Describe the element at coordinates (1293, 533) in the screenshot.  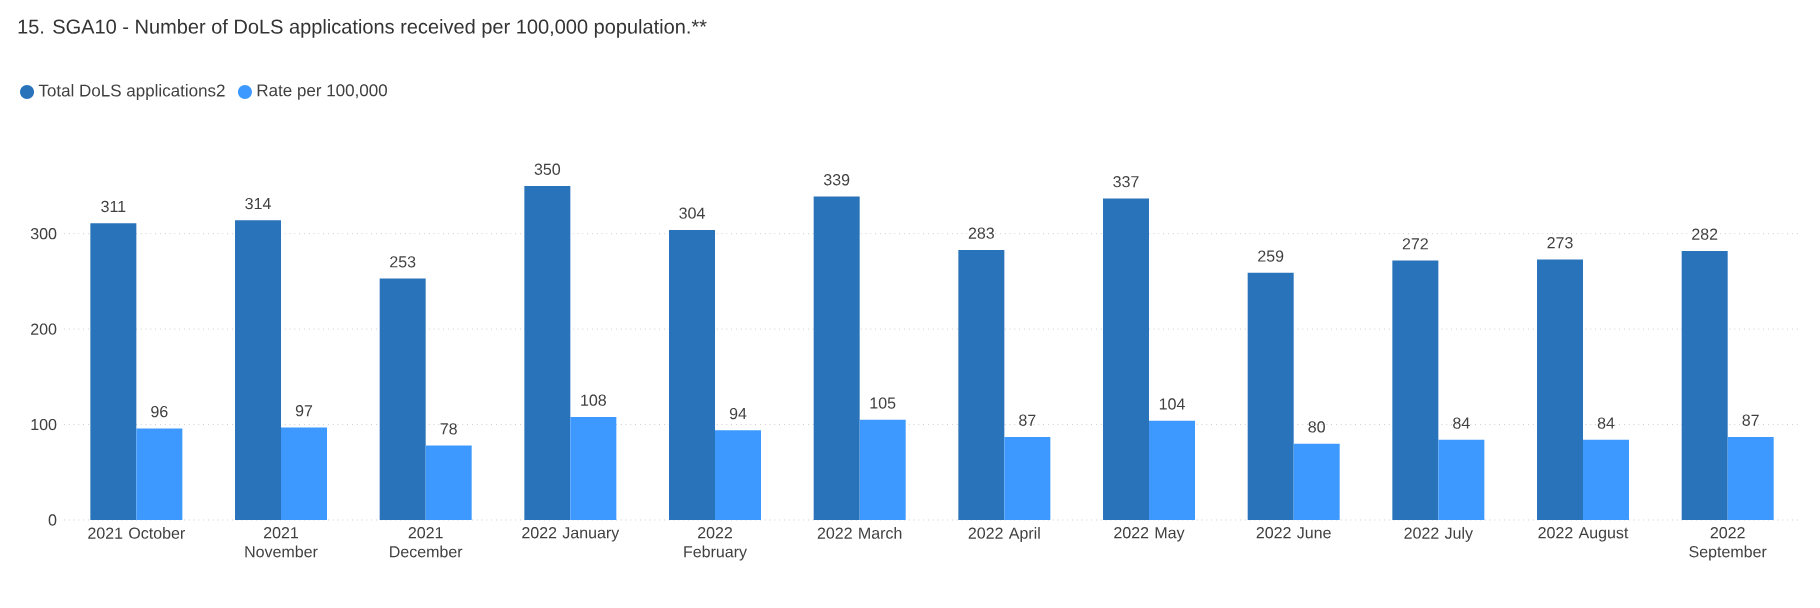
I see `x-tick-label: 2022 June` at that location.